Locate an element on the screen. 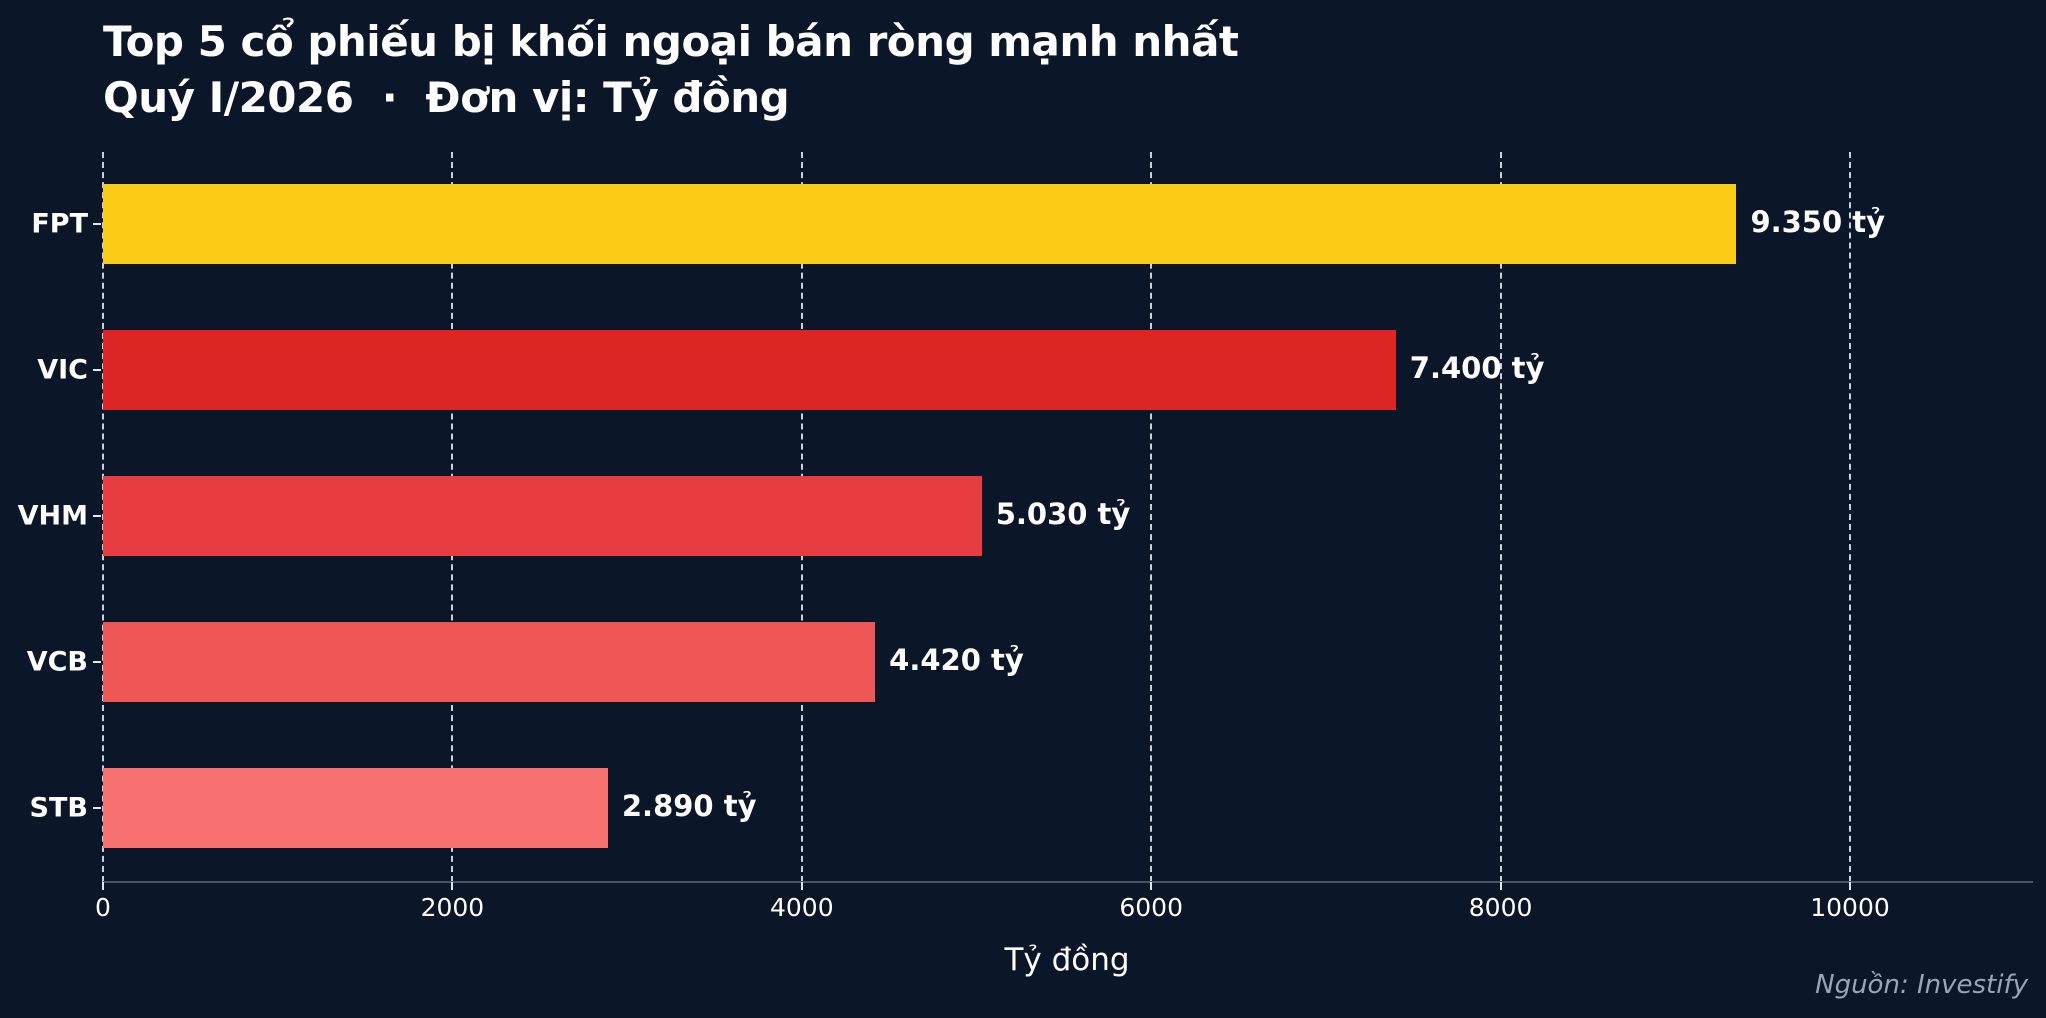 Image resolution: width=2046 pixels, height=1018 pixels. x-tick-label: 10000 is located at coordinates (1850, 907).